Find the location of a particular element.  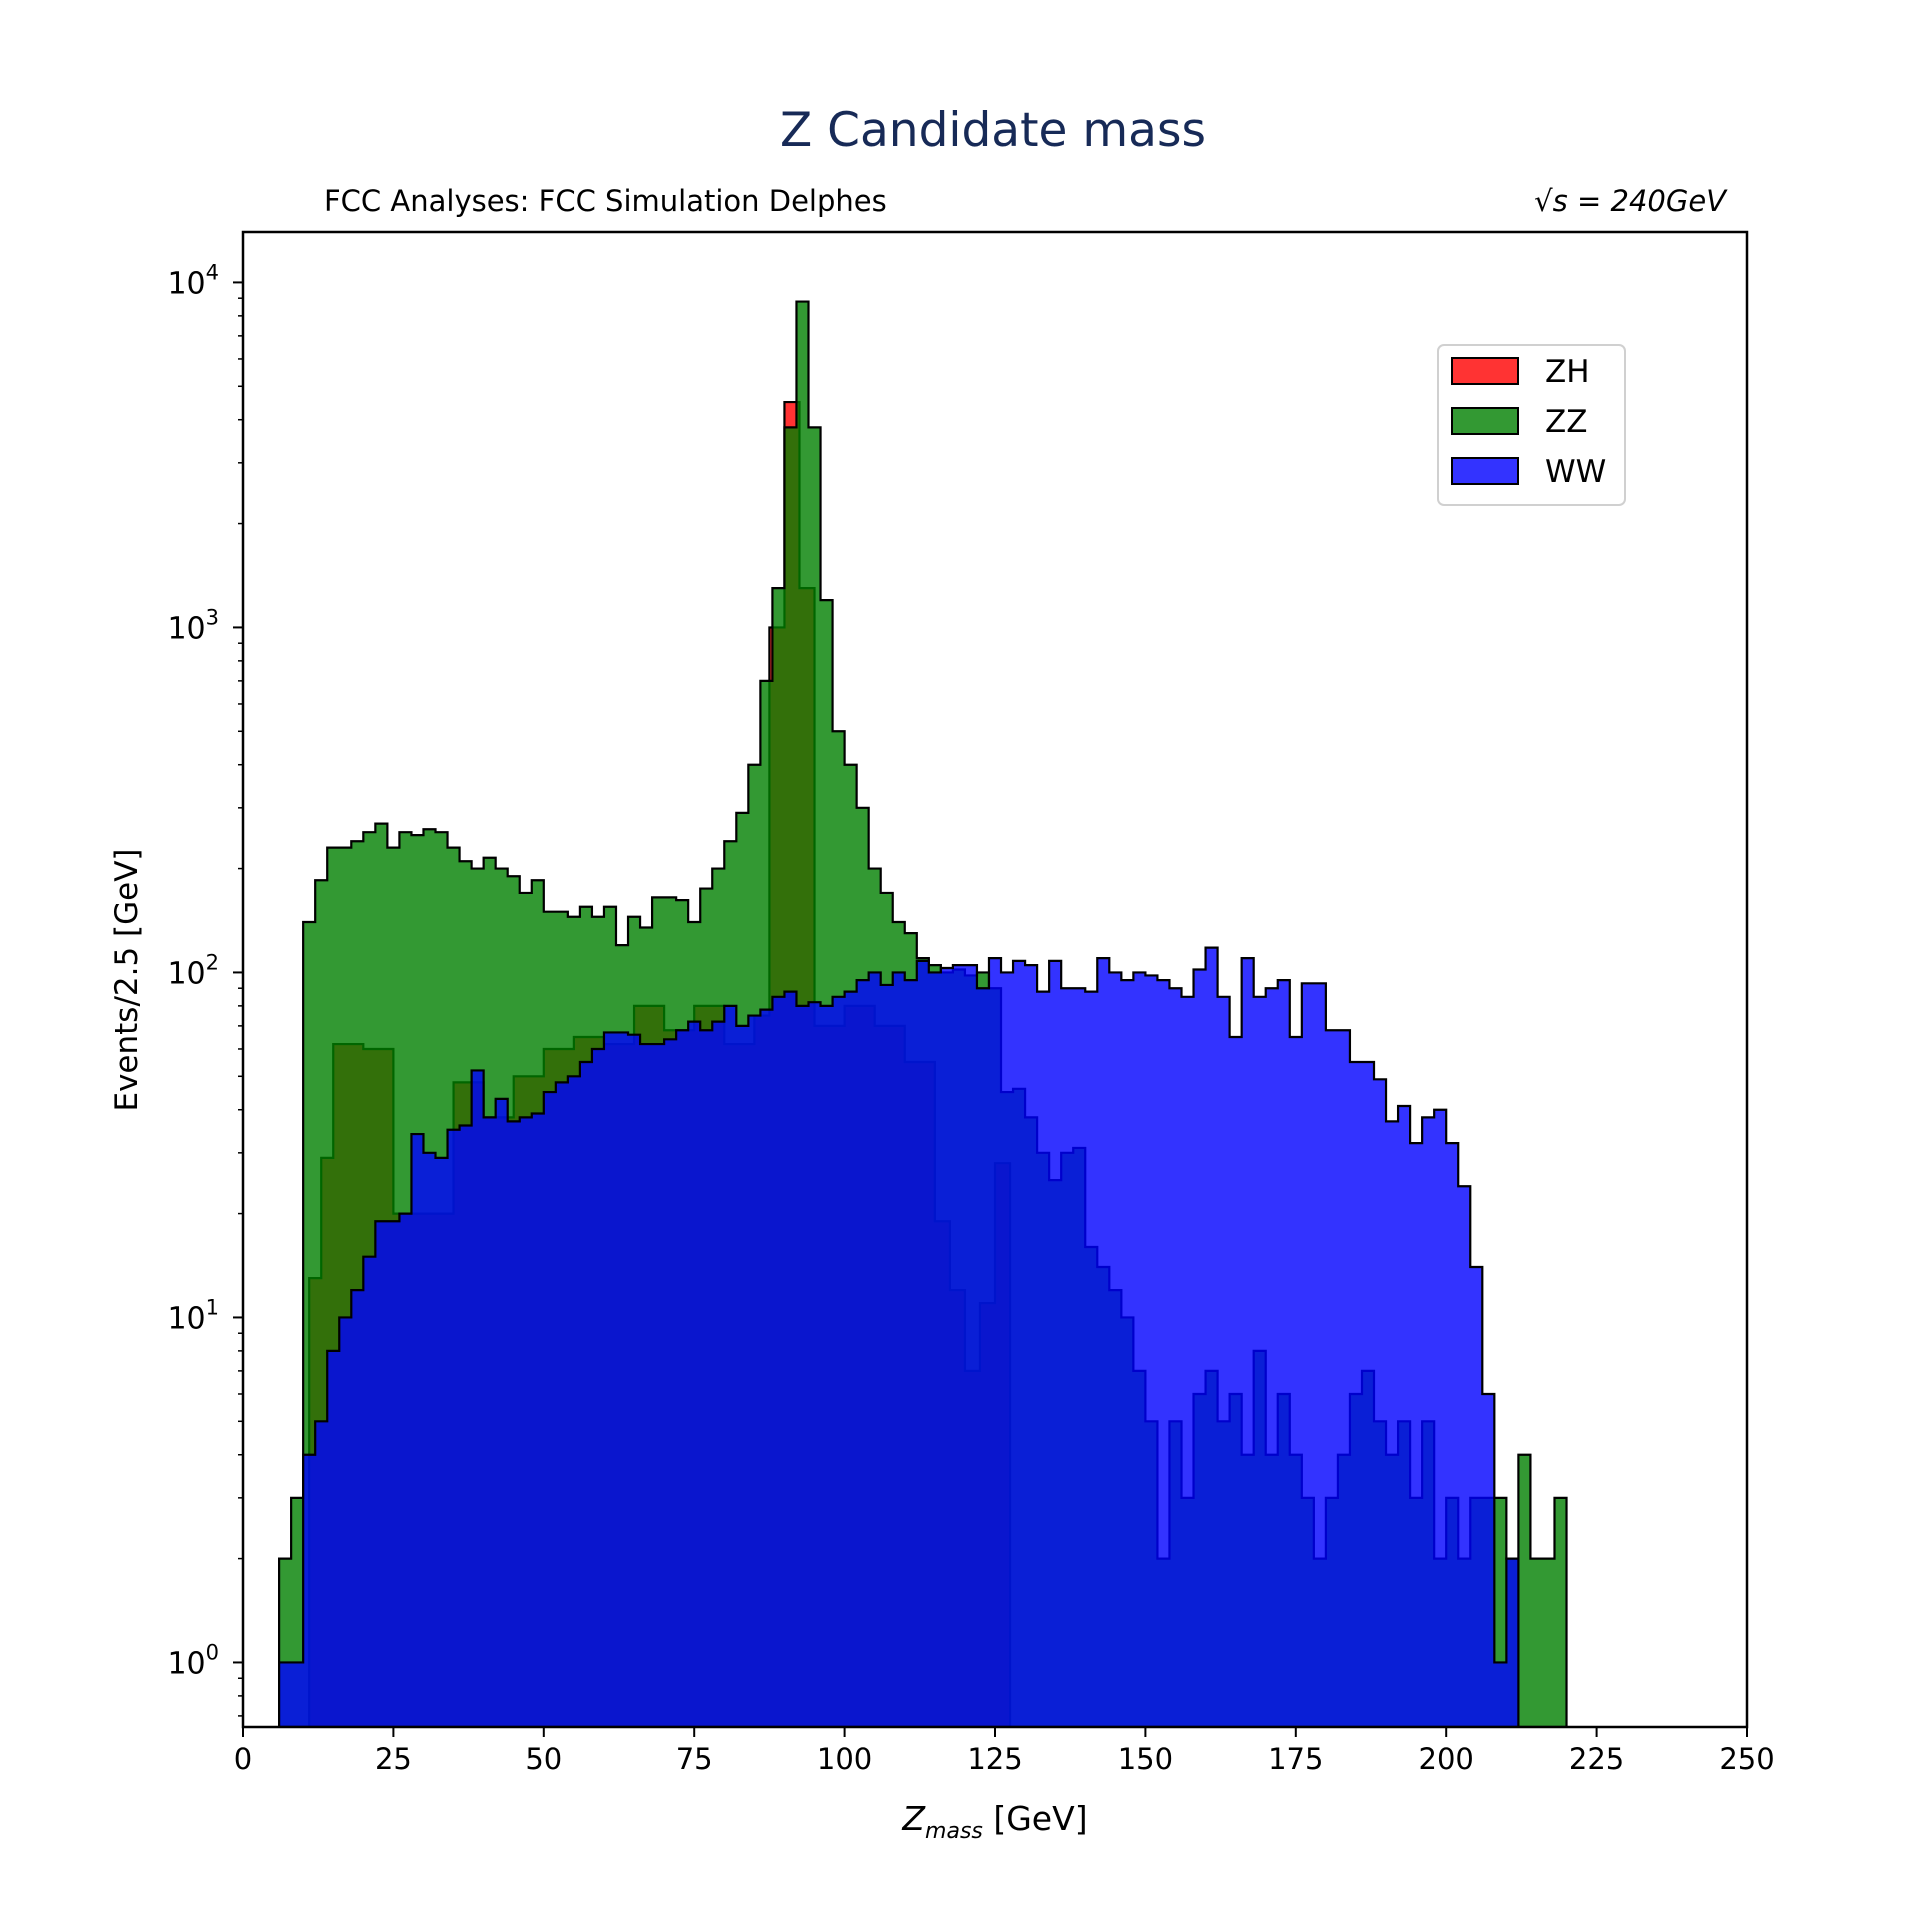

x-tick-label: 250 is located at coordinates (1746, 1759).